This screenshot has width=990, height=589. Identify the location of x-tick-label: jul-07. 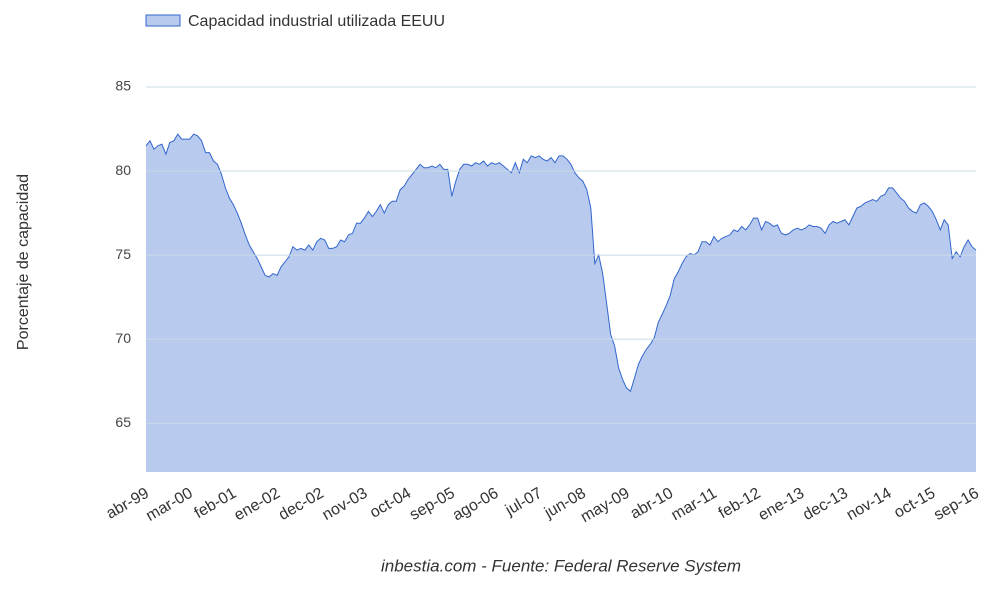
(523, 502).